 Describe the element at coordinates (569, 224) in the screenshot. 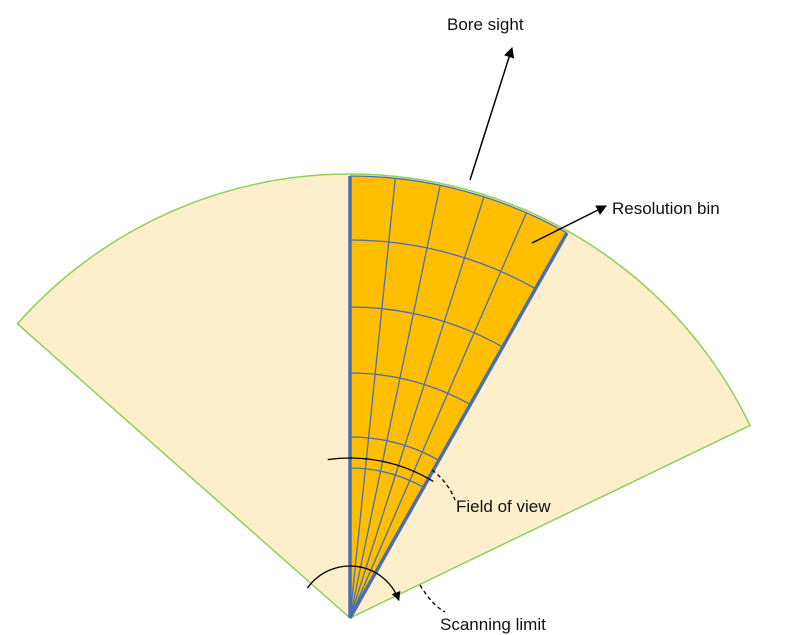

I see `resolution-bin-arrow` at that location.